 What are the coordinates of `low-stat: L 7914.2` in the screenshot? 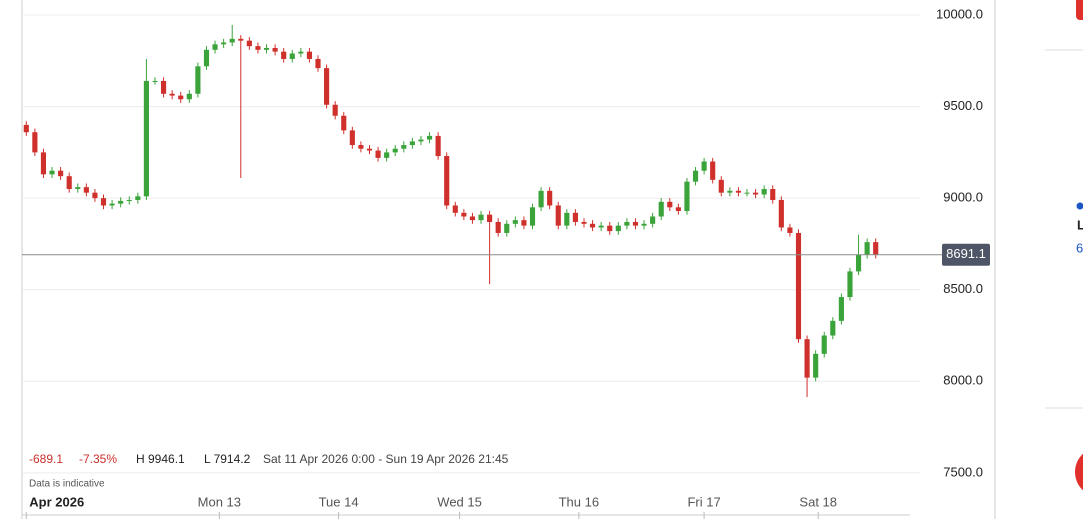 It's located at (227, 459).